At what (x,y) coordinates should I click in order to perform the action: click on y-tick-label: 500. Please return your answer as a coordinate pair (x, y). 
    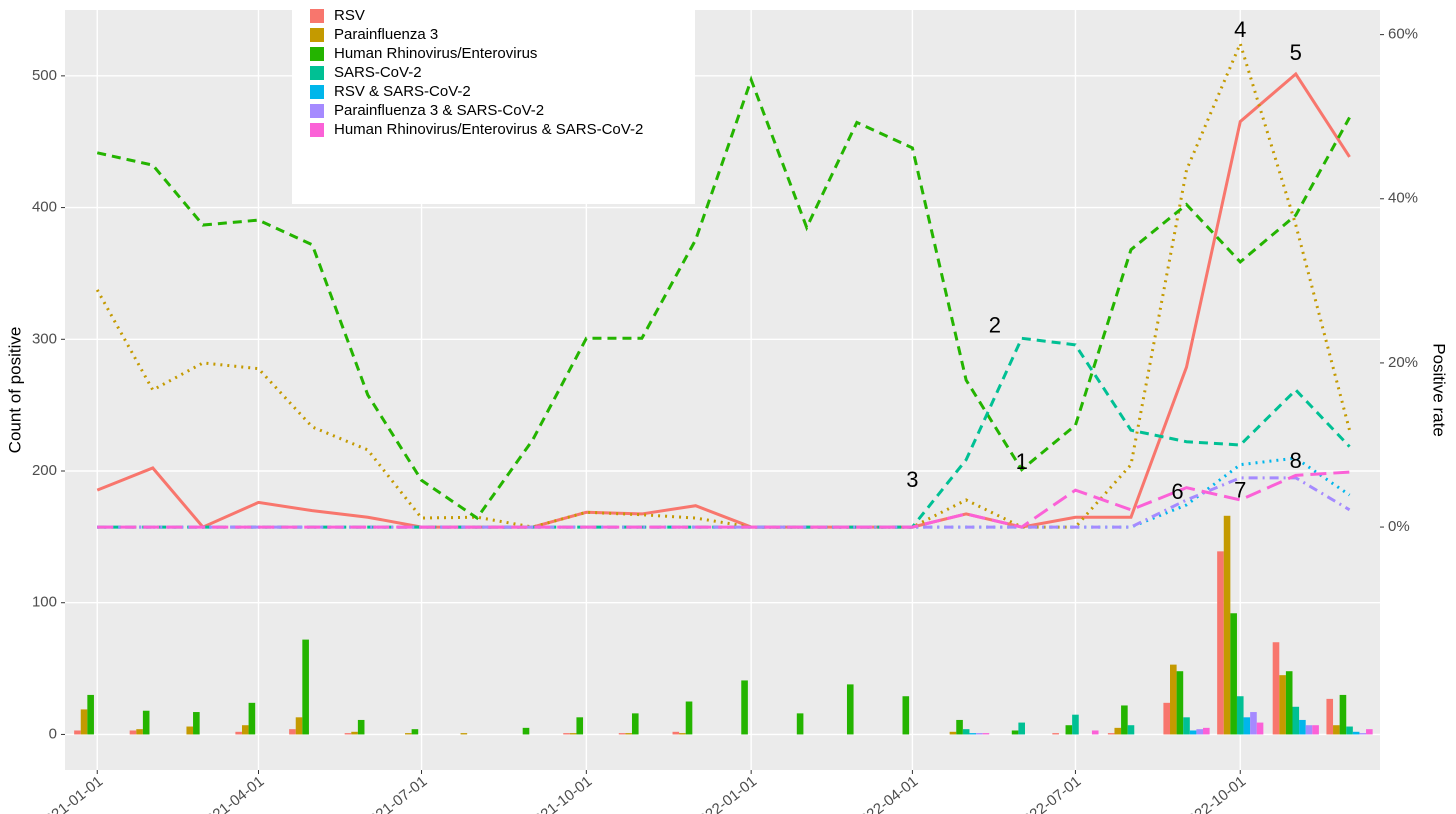
    Looking at the image, I should click on (44, 75).